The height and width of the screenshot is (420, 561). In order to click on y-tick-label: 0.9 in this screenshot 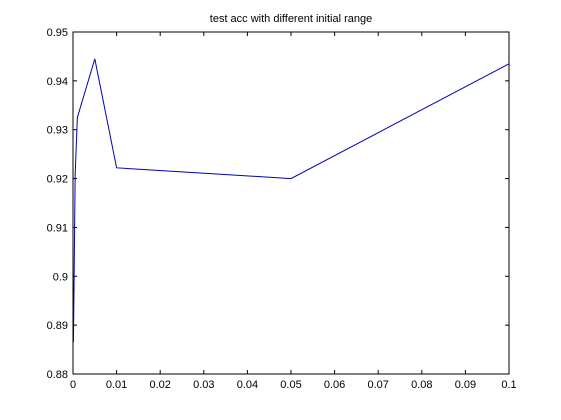, I will do `click(60, 277)`.